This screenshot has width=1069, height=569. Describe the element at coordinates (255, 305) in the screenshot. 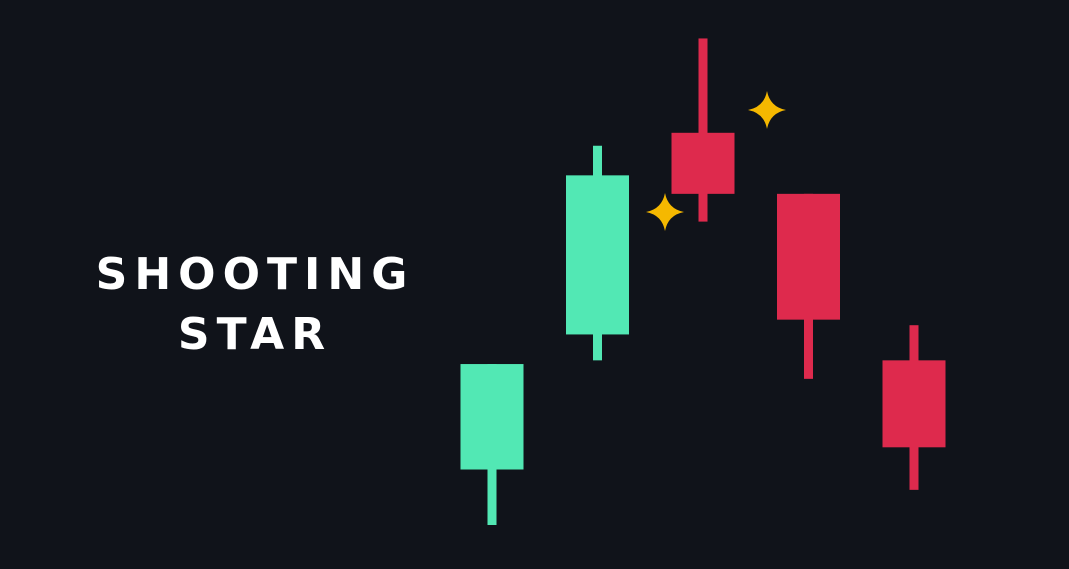

I see `diagram-title: SHOOTING STAR` at that location.